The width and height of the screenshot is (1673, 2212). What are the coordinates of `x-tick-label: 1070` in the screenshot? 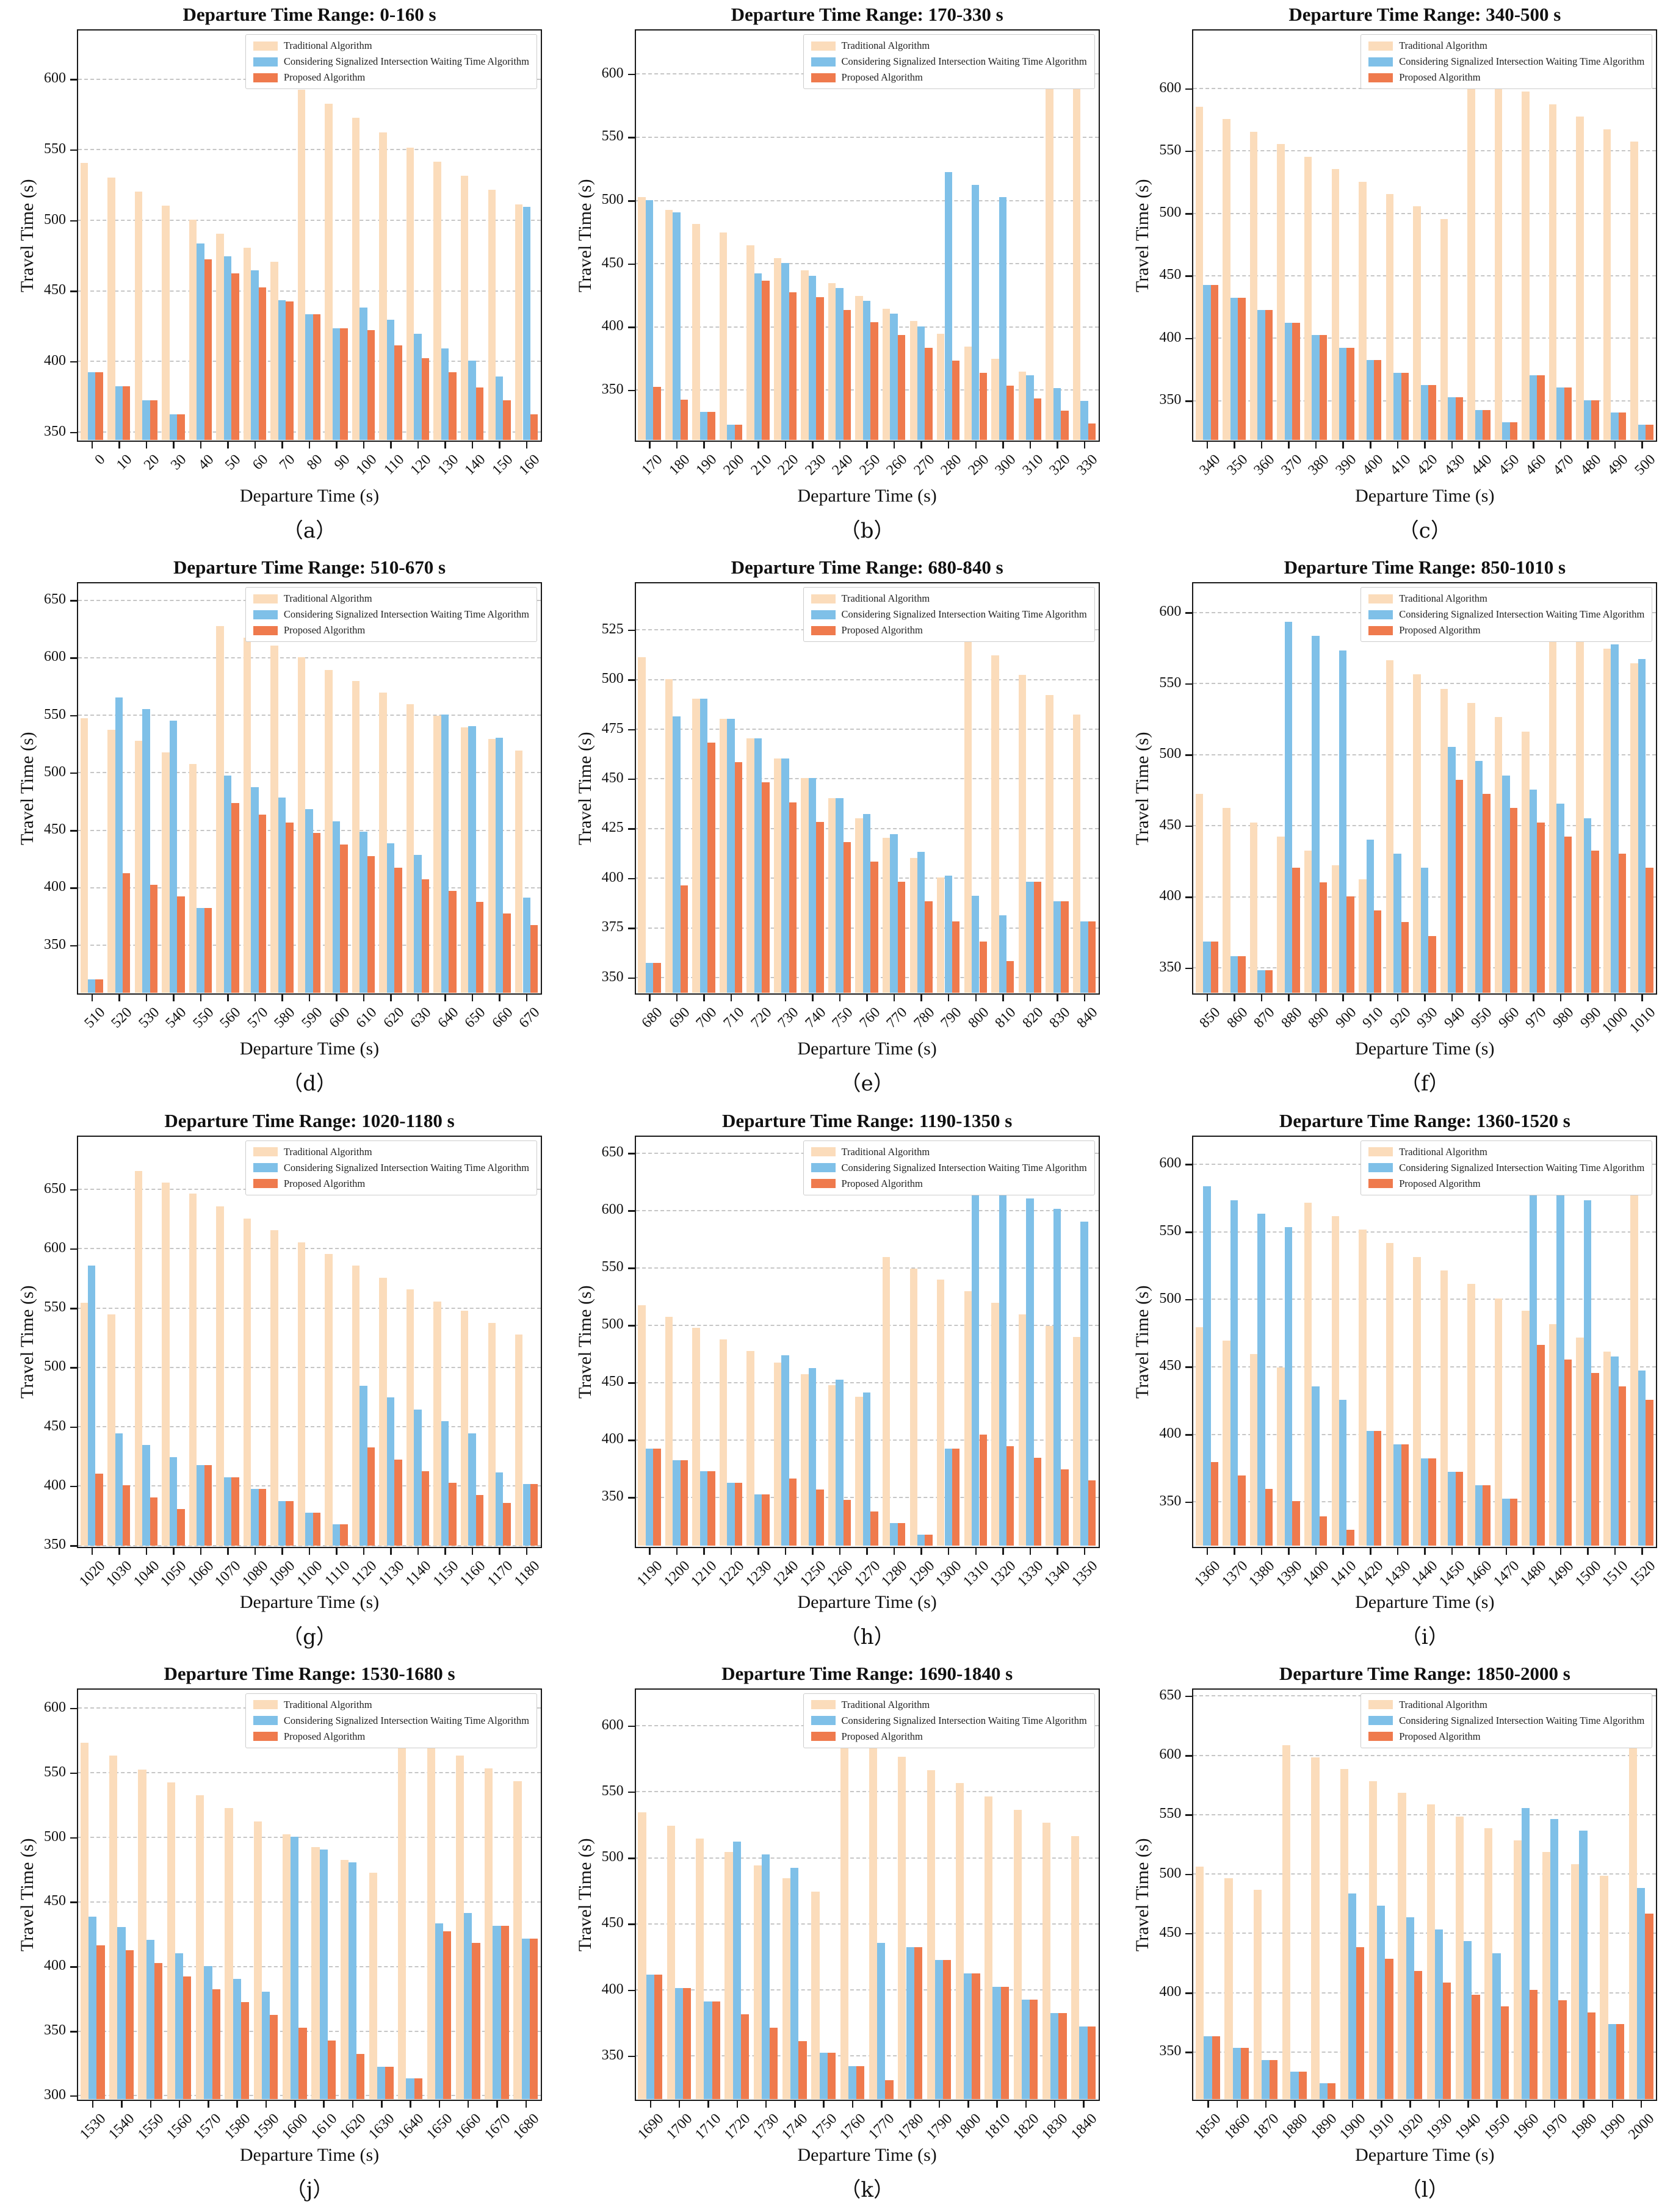 It's located at (228, 1573).